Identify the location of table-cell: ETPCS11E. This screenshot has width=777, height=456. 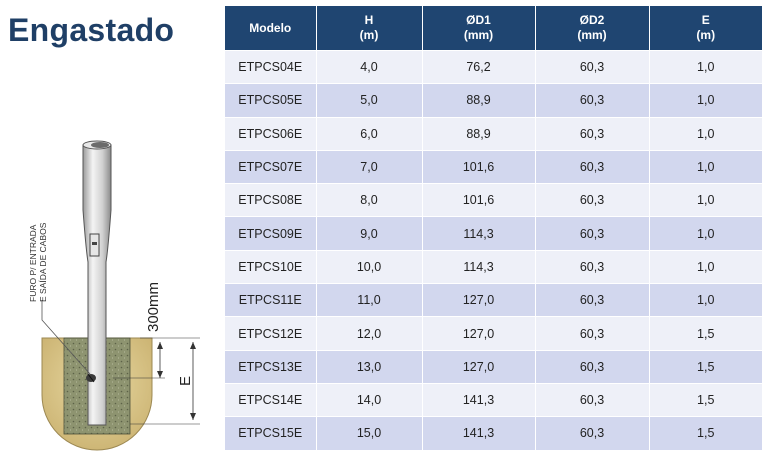
(271, 300).